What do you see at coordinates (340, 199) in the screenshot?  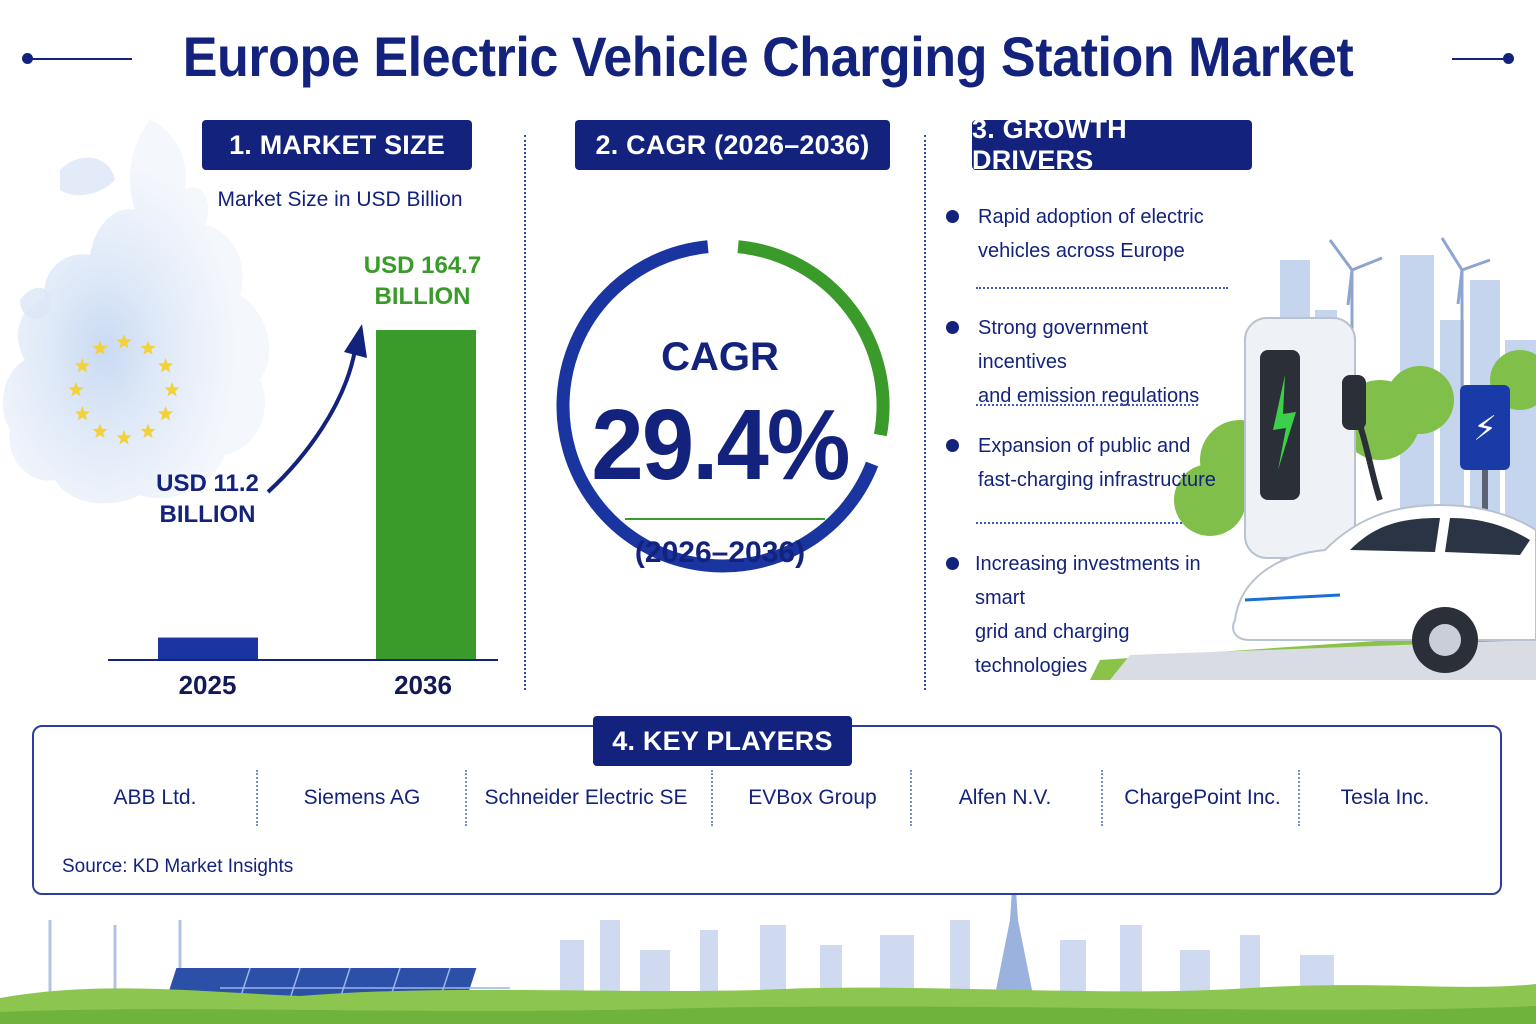 I see `chart-subtitle: Market Size in USD Billion` at bounding box center [340, 199].